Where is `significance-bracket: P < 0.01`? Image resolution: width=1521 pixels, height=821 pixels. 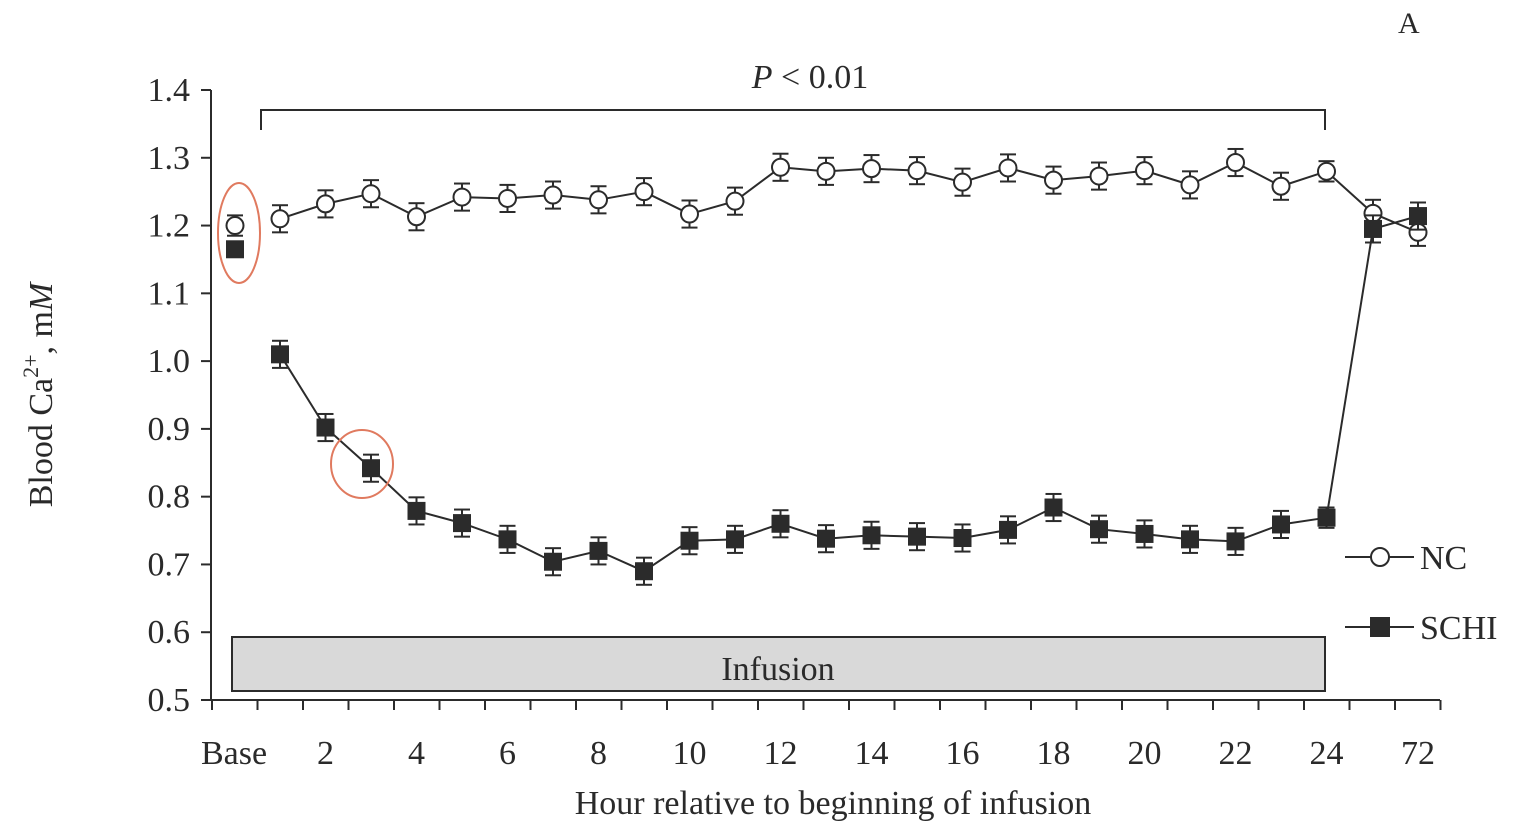 significance-bracket: P < 0.01 is located at coordinates (793, 94).